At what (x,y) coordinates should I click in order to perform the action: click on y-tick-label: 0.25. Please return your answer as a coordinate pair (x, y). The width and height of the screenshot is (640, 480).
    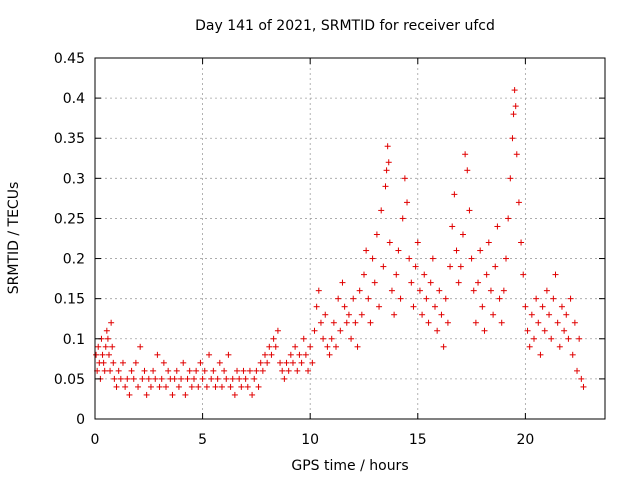
    Looking at the image, I should click on (69, 219).